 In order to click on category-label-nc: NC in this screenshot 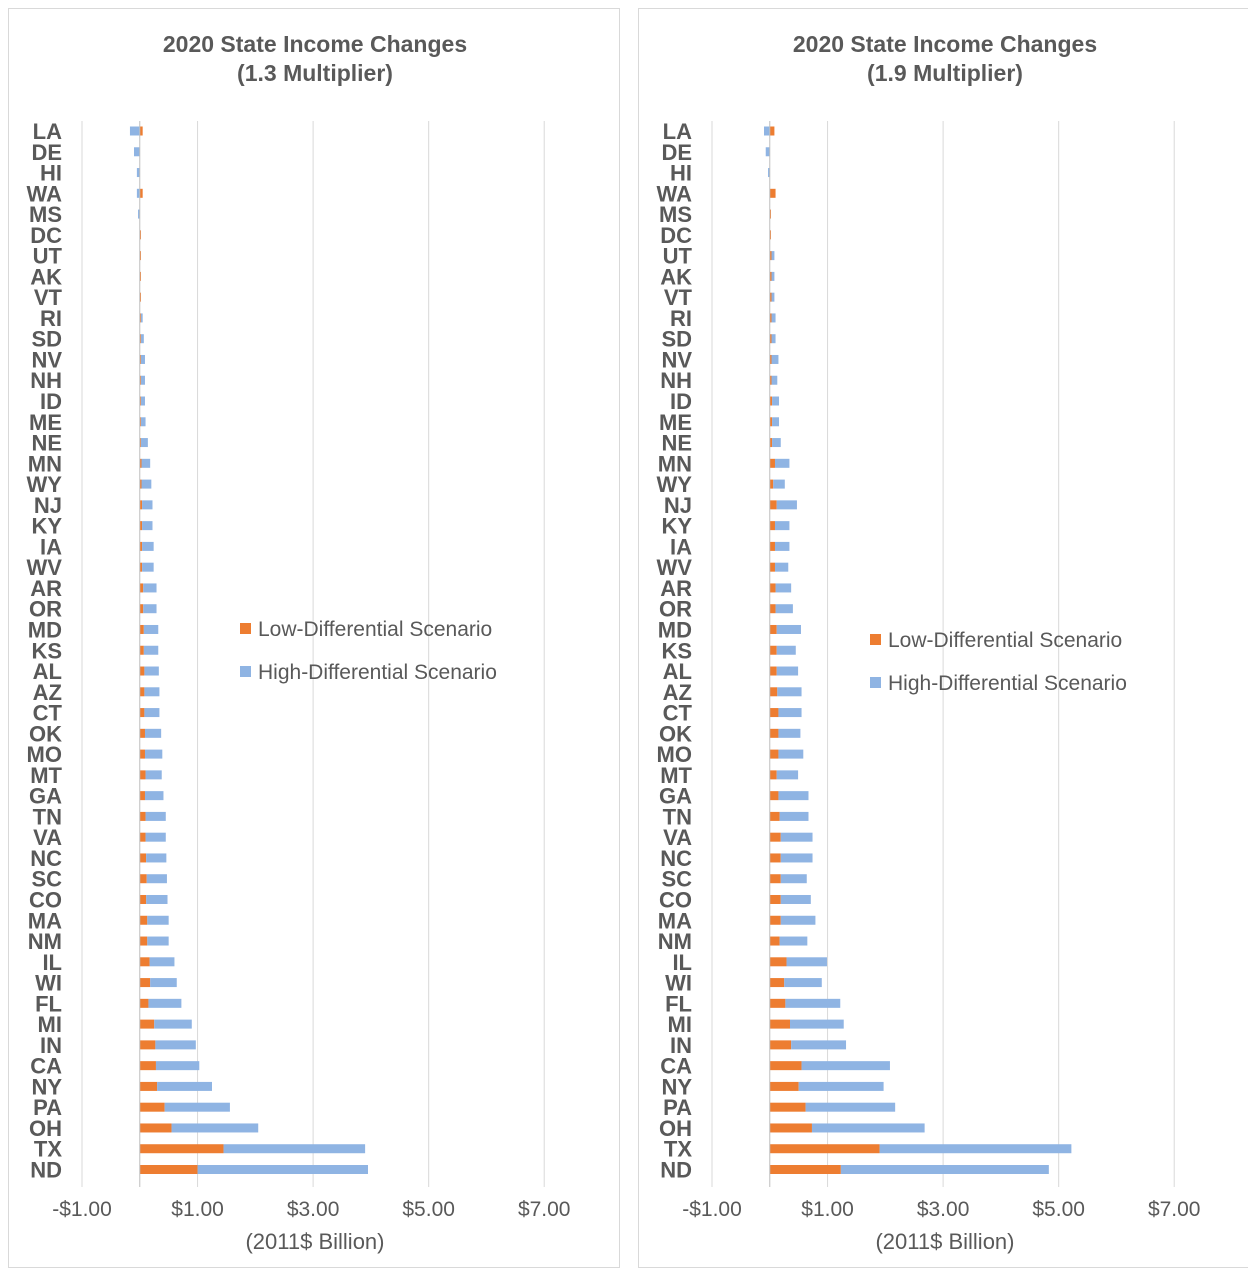, I will do `click(676, 858)`.